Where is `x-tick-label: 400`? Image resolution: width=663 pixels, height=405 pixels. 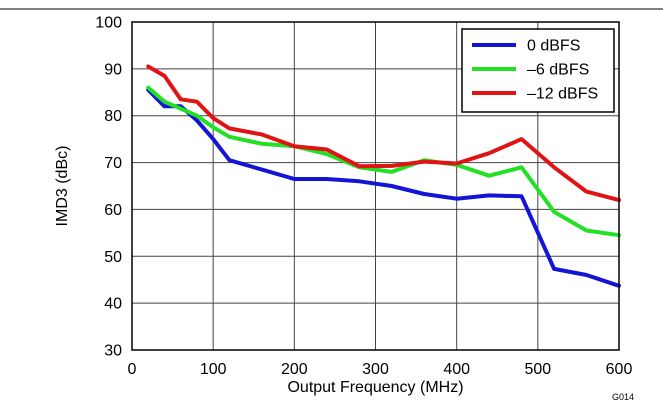
x-tick-label: 400 is located at coordinates (456, 369).